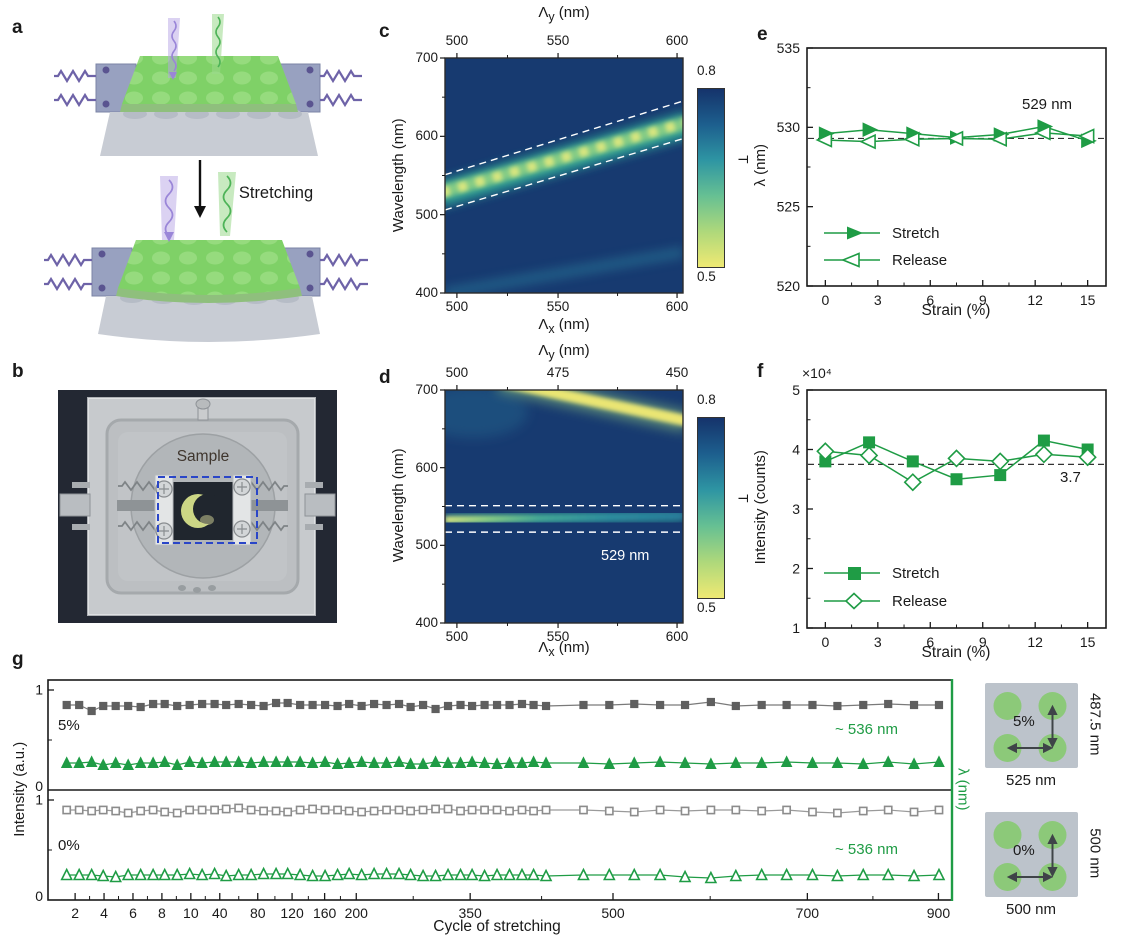 Image resolution: width=1127 pixels, height=946 pixels. Describe the element at coordinates (1024, 850) in the screenshot. I see `inset-0pct-strain: 0%` at that location.